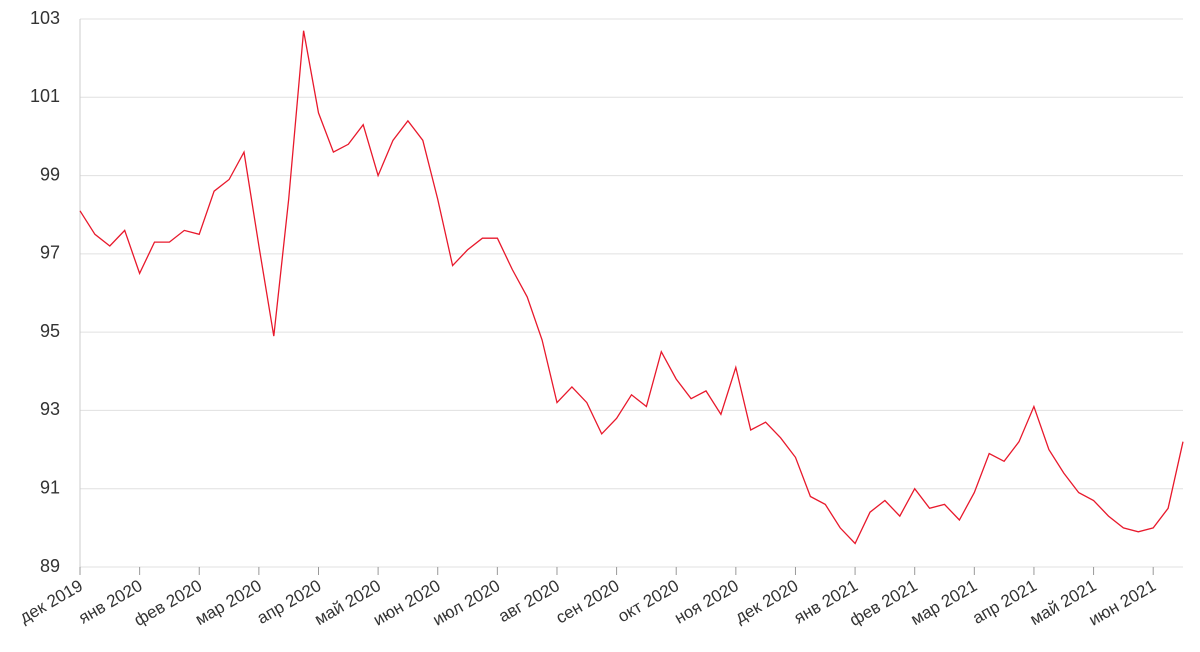  I want to click on x-tick-label: ноя 2020, so click(706, 602).